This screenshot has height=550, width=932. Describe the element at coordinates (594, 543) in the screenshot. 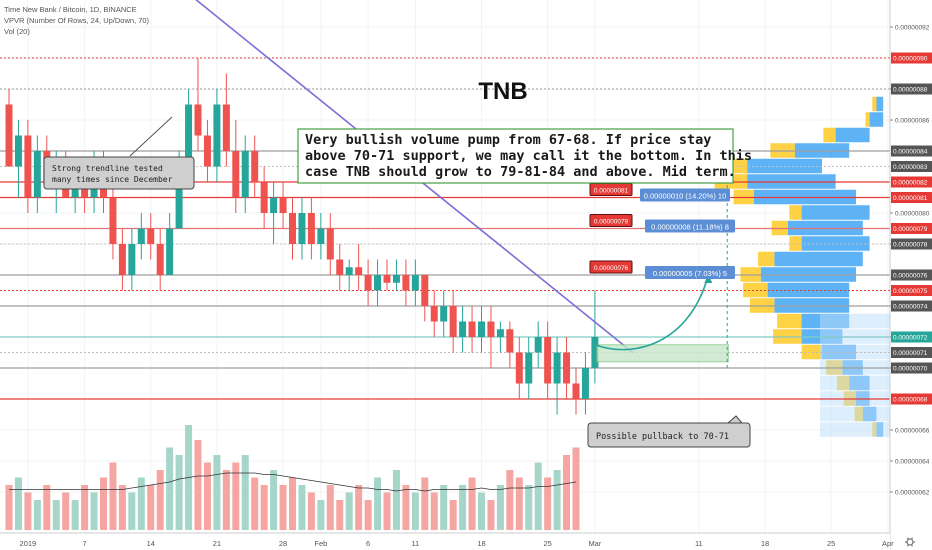

I see `x-tick-label: Mar` at that location.